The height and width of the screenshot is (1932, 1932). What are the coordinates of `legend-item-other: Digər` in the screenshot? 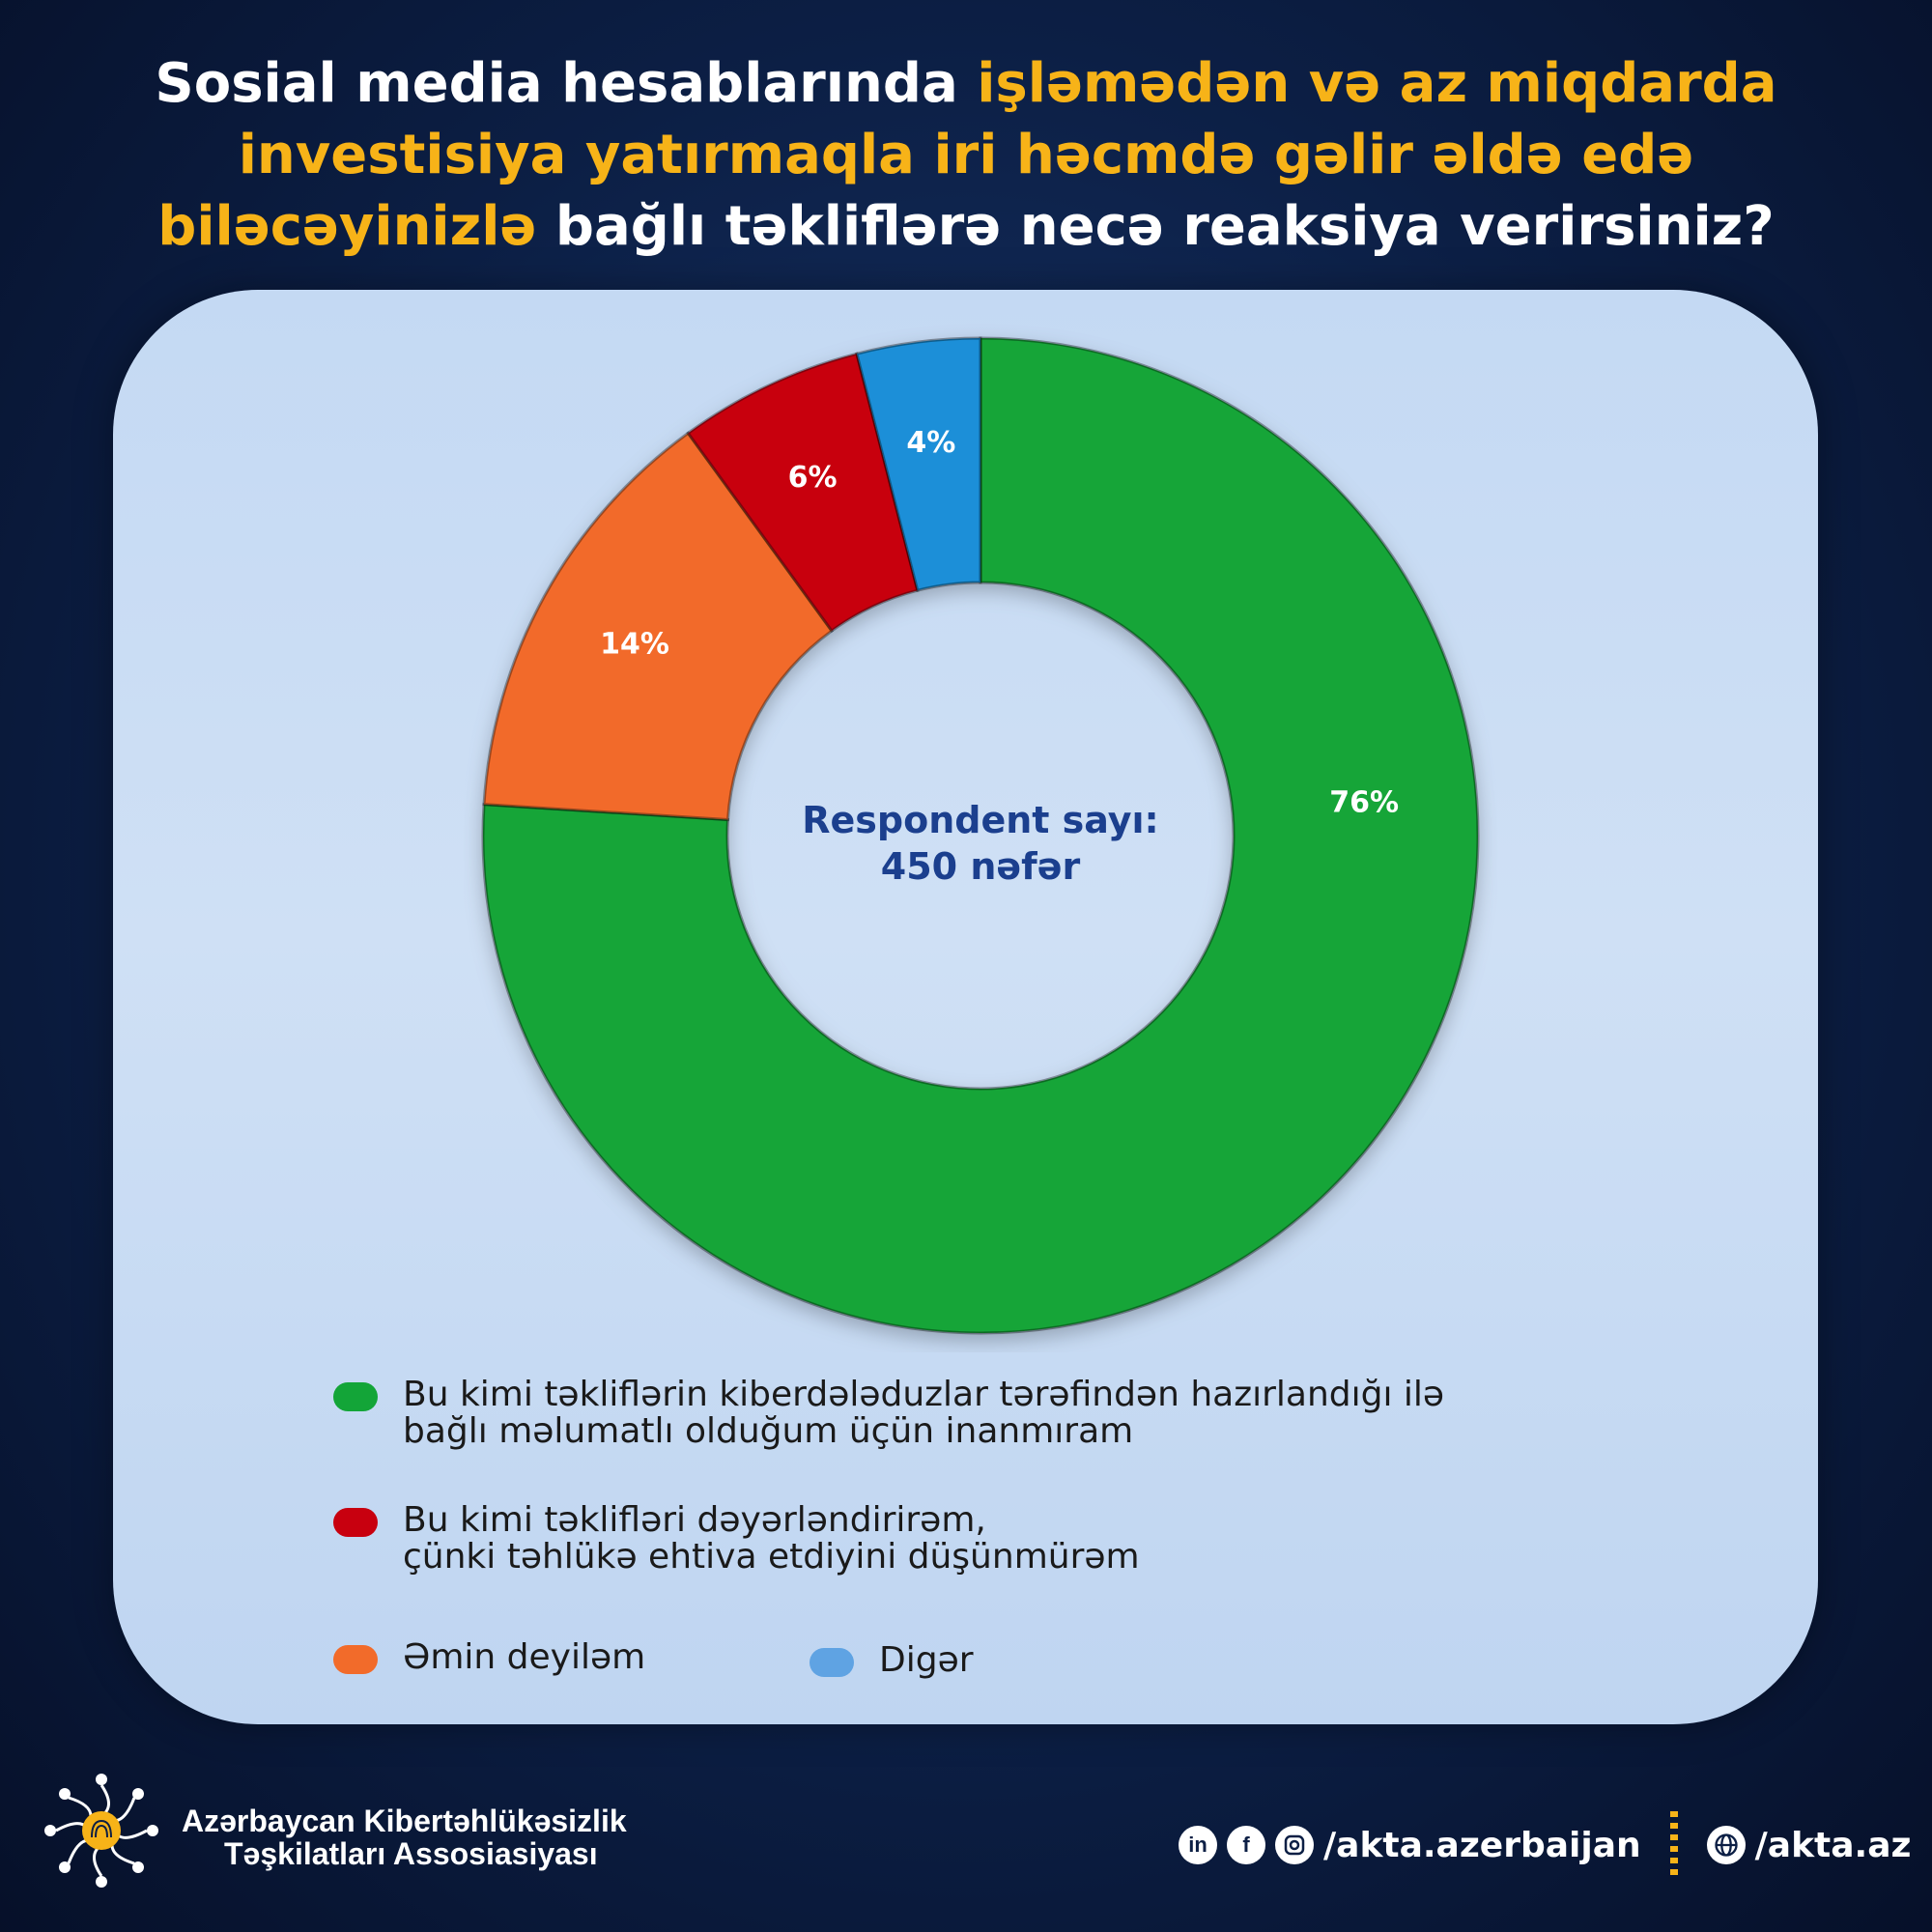 It's located at (892, 1660).